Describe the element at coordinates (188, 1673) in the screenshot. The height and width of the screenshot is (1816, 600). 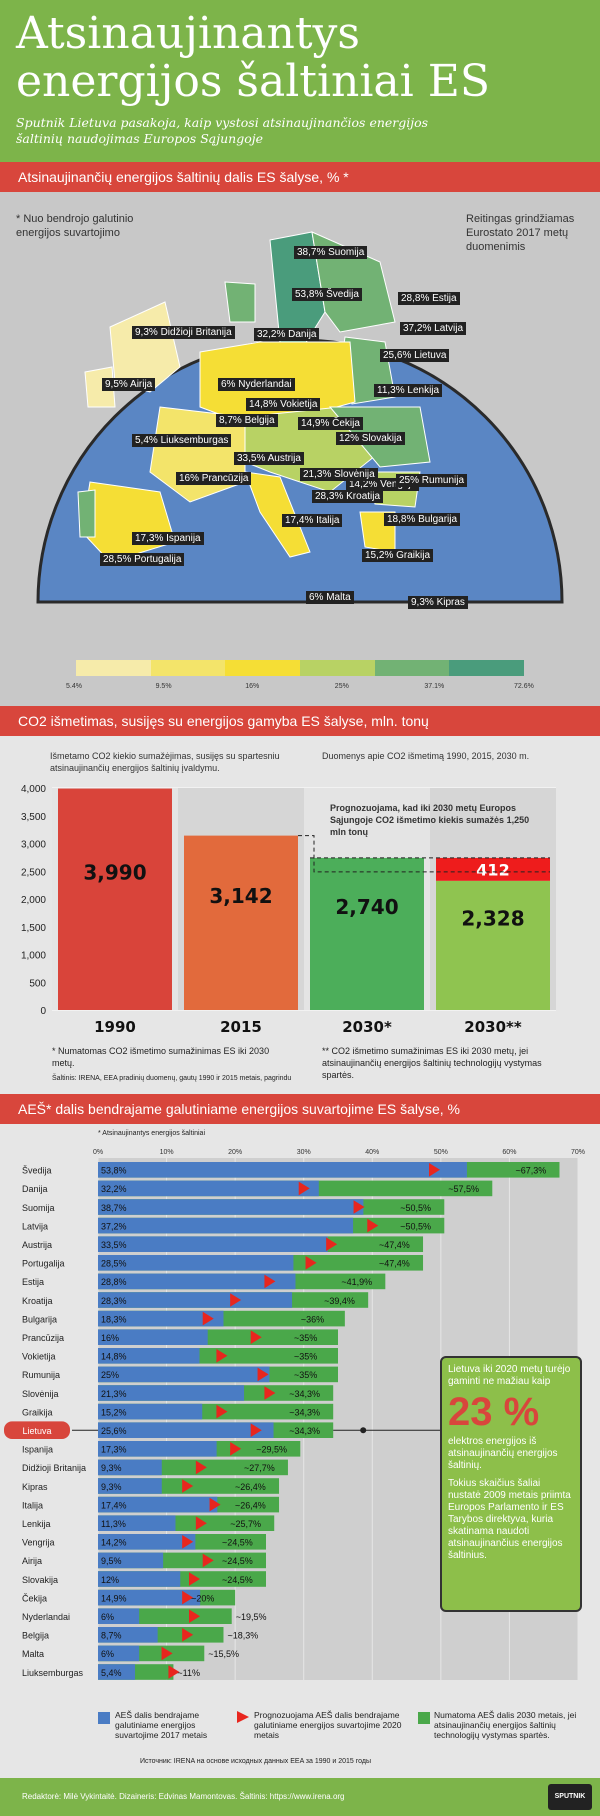
I see `aes-value-2030: ~11%` at that location.